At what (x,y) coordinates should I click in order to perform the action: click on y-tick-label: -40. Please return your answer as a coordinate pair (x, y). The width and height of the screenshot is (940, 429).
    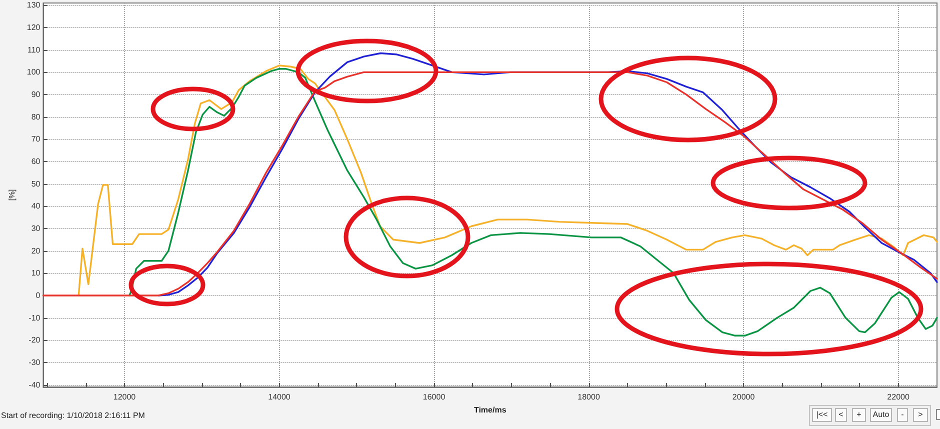
    Looking at the image, I should click on (34, 385).